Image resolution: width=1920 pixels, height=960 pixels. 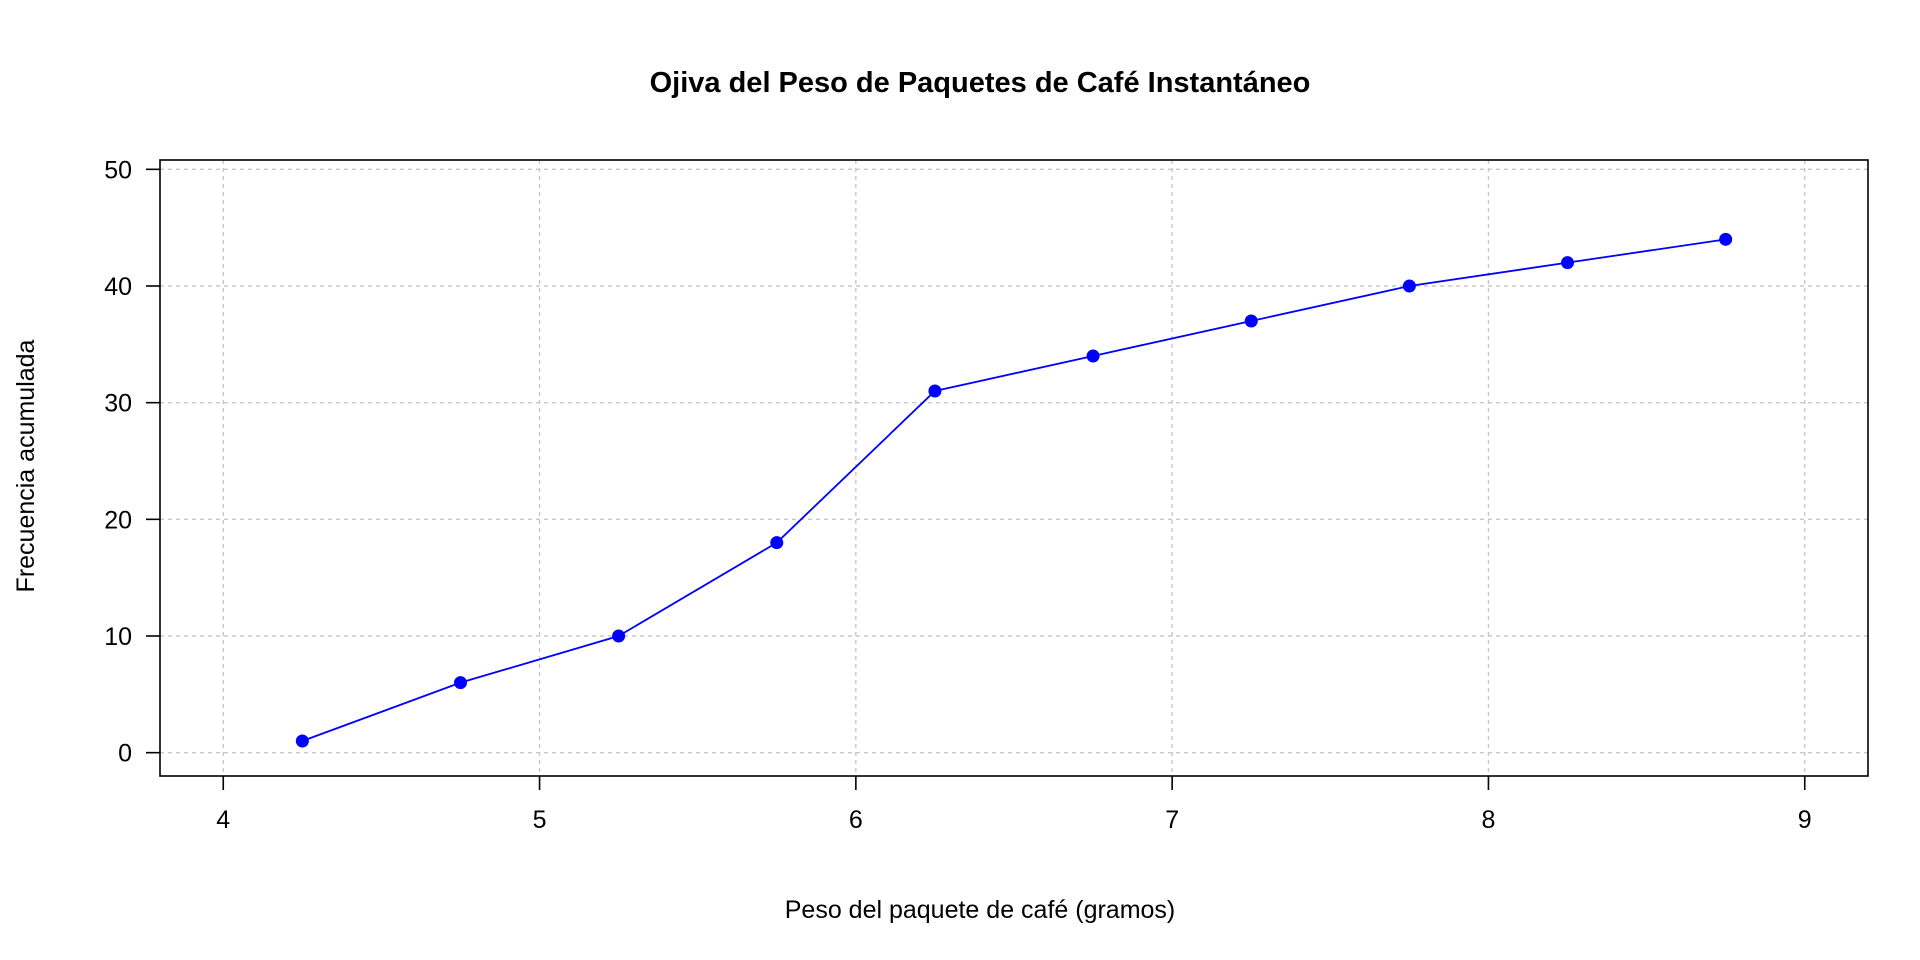 What do you see at coordinates (118, 520) in the screenshot?
I see `y-tick-label: 20` at bounding box center [118, 520].